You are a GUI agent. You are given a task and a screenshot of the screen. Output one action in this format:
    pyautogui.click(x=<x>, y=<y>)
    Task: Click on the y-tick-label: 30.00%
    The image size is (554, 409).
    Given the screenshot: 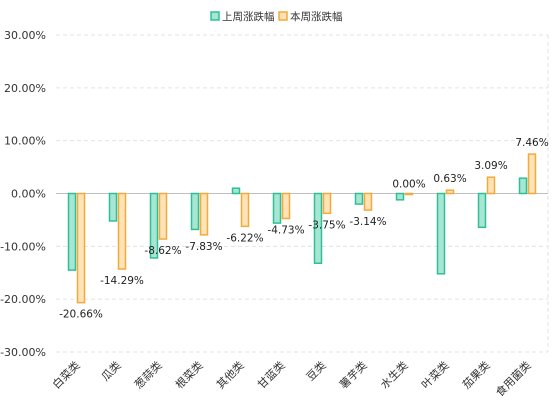 What is the action you would take?
    pyautogui.click(x=25, y=35)
    